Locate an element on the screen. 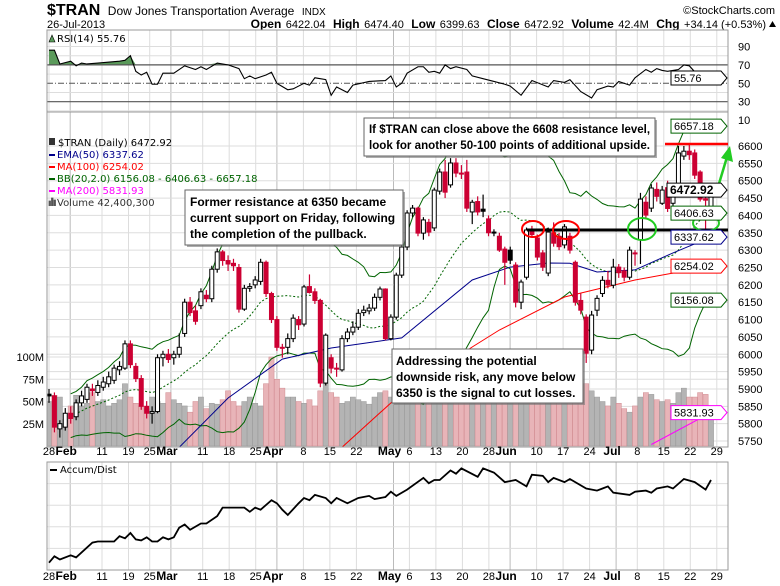  price-tick-label: 6250 is located at coordinates (750, 268).